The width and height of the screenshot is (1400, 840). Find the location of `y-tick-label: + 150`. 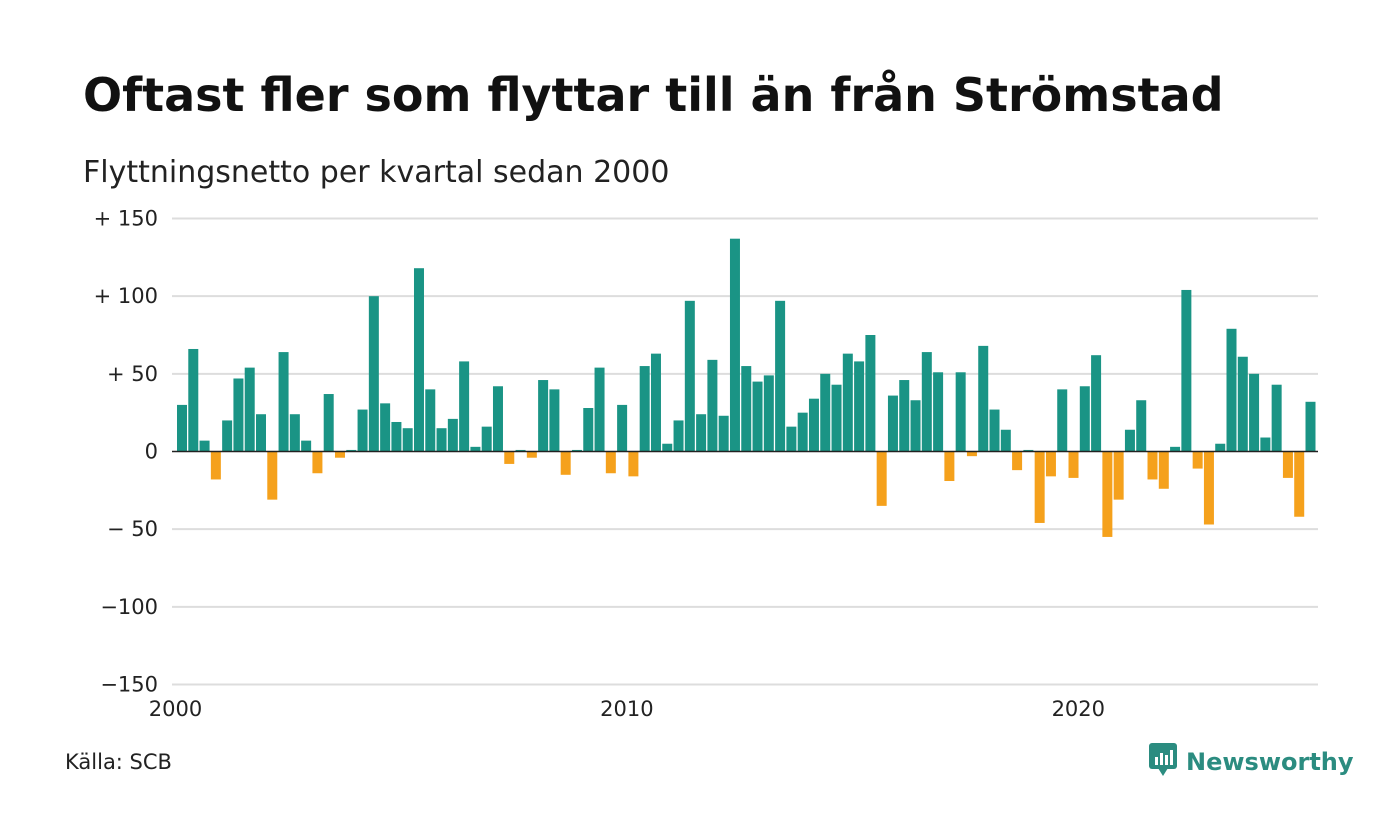

y-tick-label: + 150 is located at coordinates (126, 219).